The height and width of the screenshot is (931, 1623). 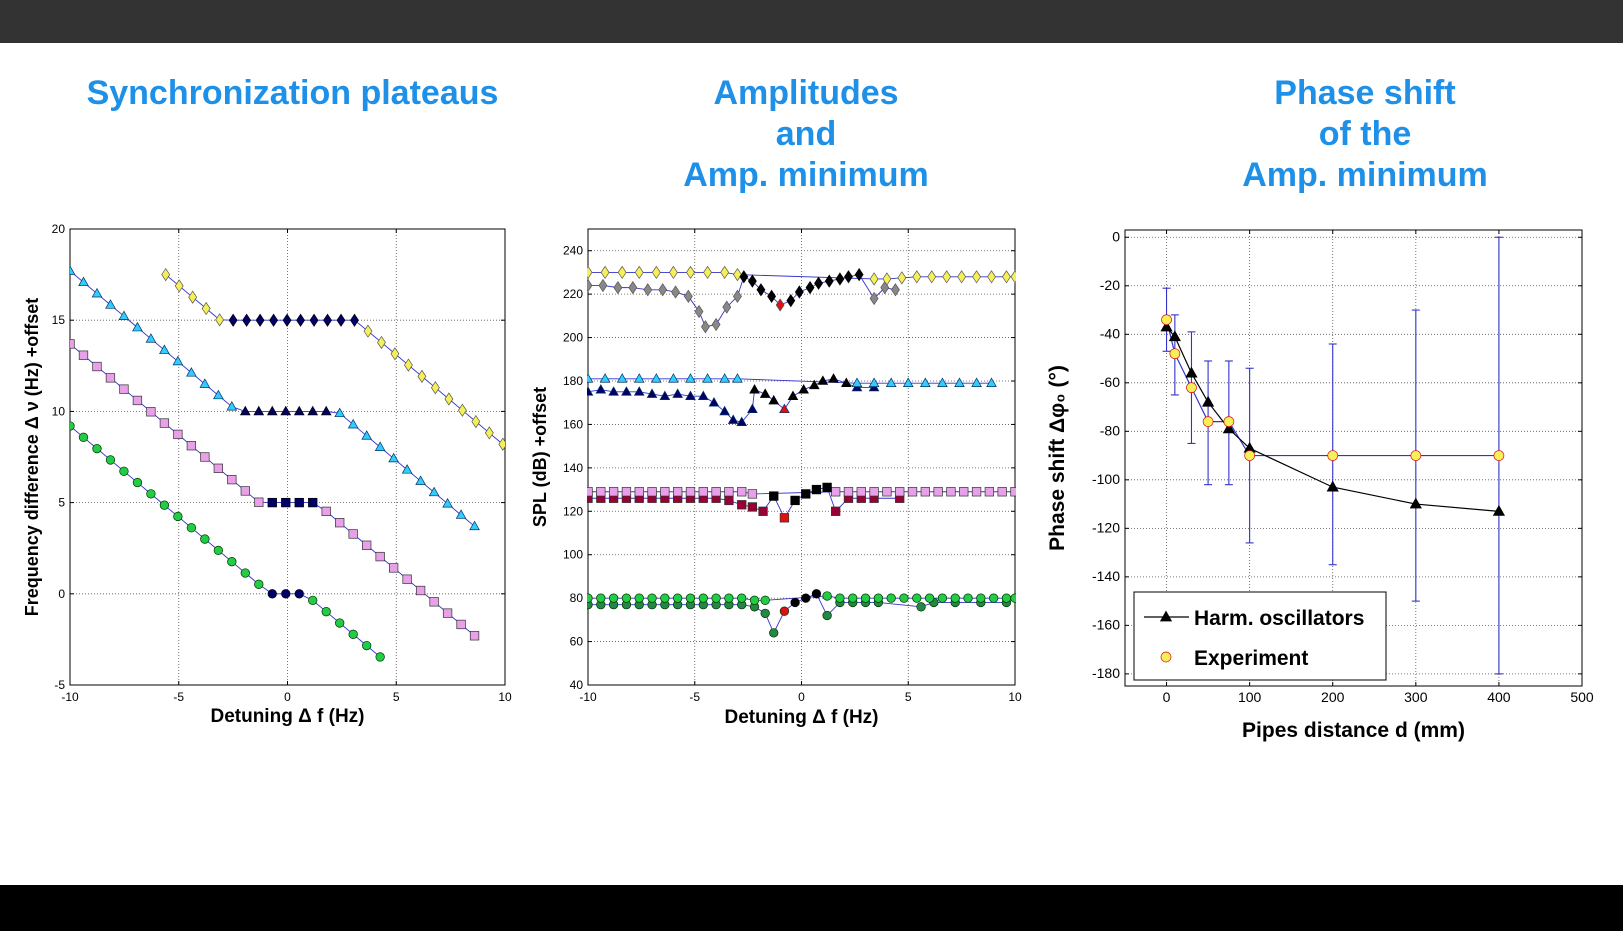 What do you see at coordinates (1415, 503) in the screenshot?
I see `data-point-harmonic` at bounding box center [1415, 503].